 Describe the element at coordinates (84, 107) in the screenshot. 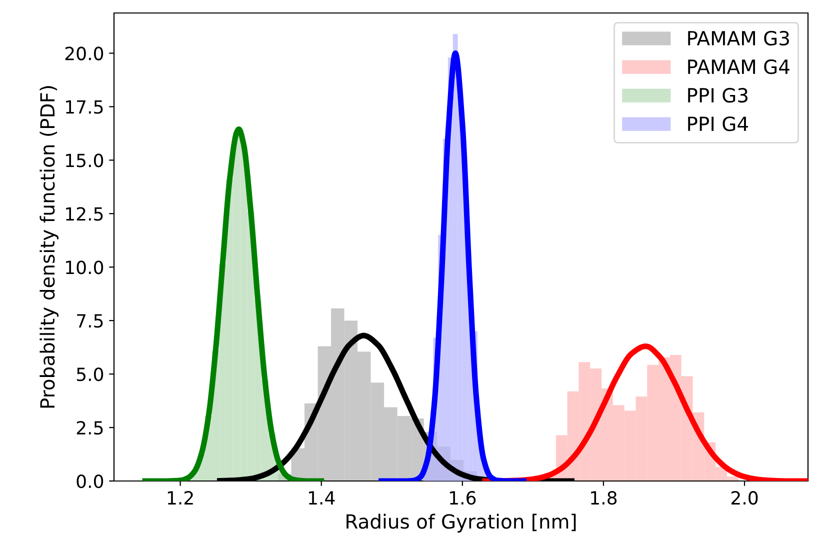

I see `y-tick-label: 17.5` at that location.